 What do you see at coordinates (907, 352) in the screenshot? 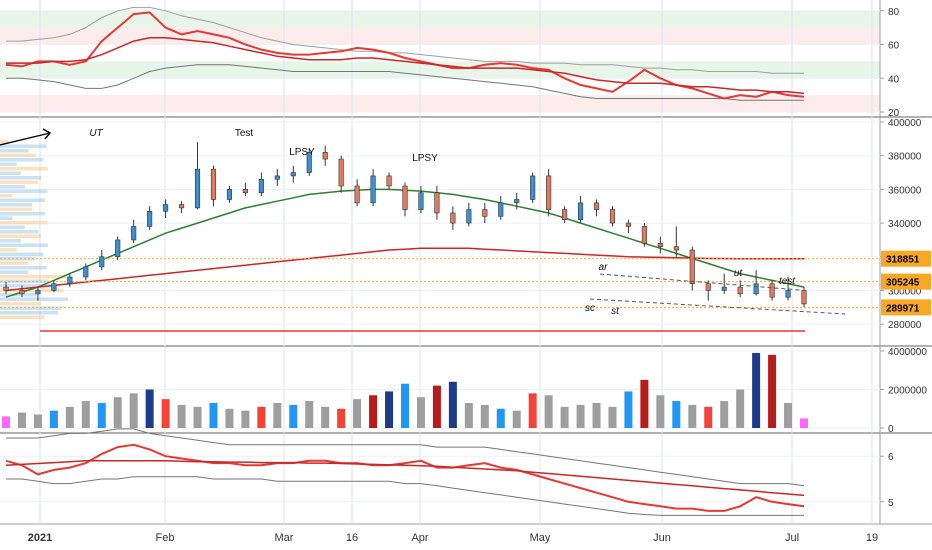
I see `y-tick-label: 4000000` at bounding box center [907, 352].